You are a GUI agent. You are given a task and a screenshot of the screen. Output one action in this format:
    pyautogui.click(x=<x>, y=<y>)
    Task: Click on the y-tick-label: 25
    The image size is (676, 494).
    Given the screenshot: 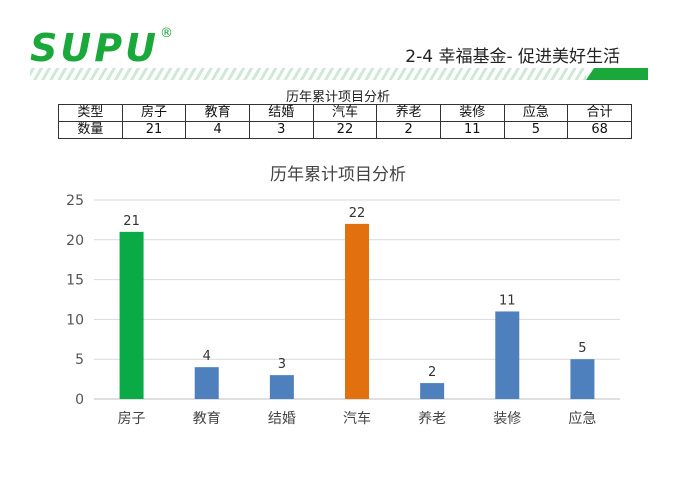 What is the action you would take?
    pyautogui.click(x=75, y=201)
    